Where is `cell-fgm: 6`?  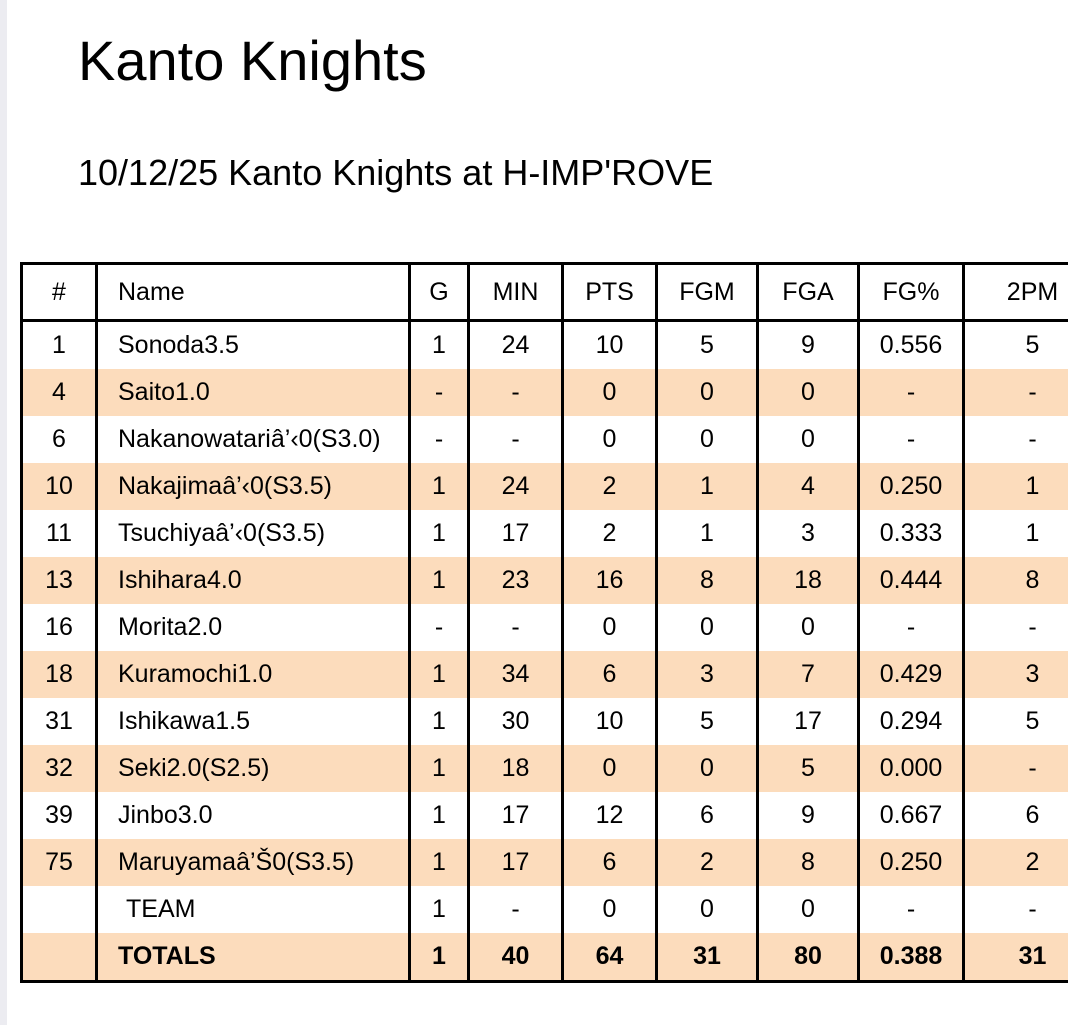 cell-fgm: 6 is located at coordinates (707, 815).